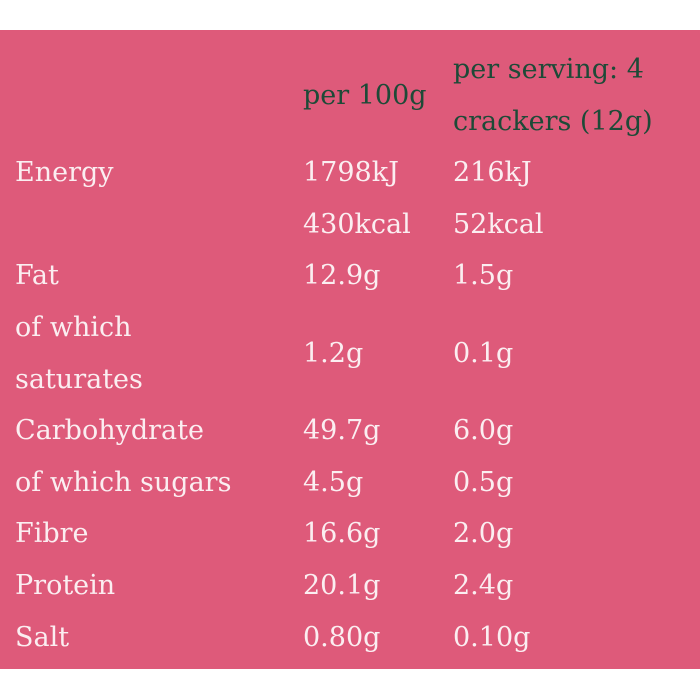 This screenshot has height=700, width=700. I want to click on header-per-100g: per 100g, so click(365, 95).